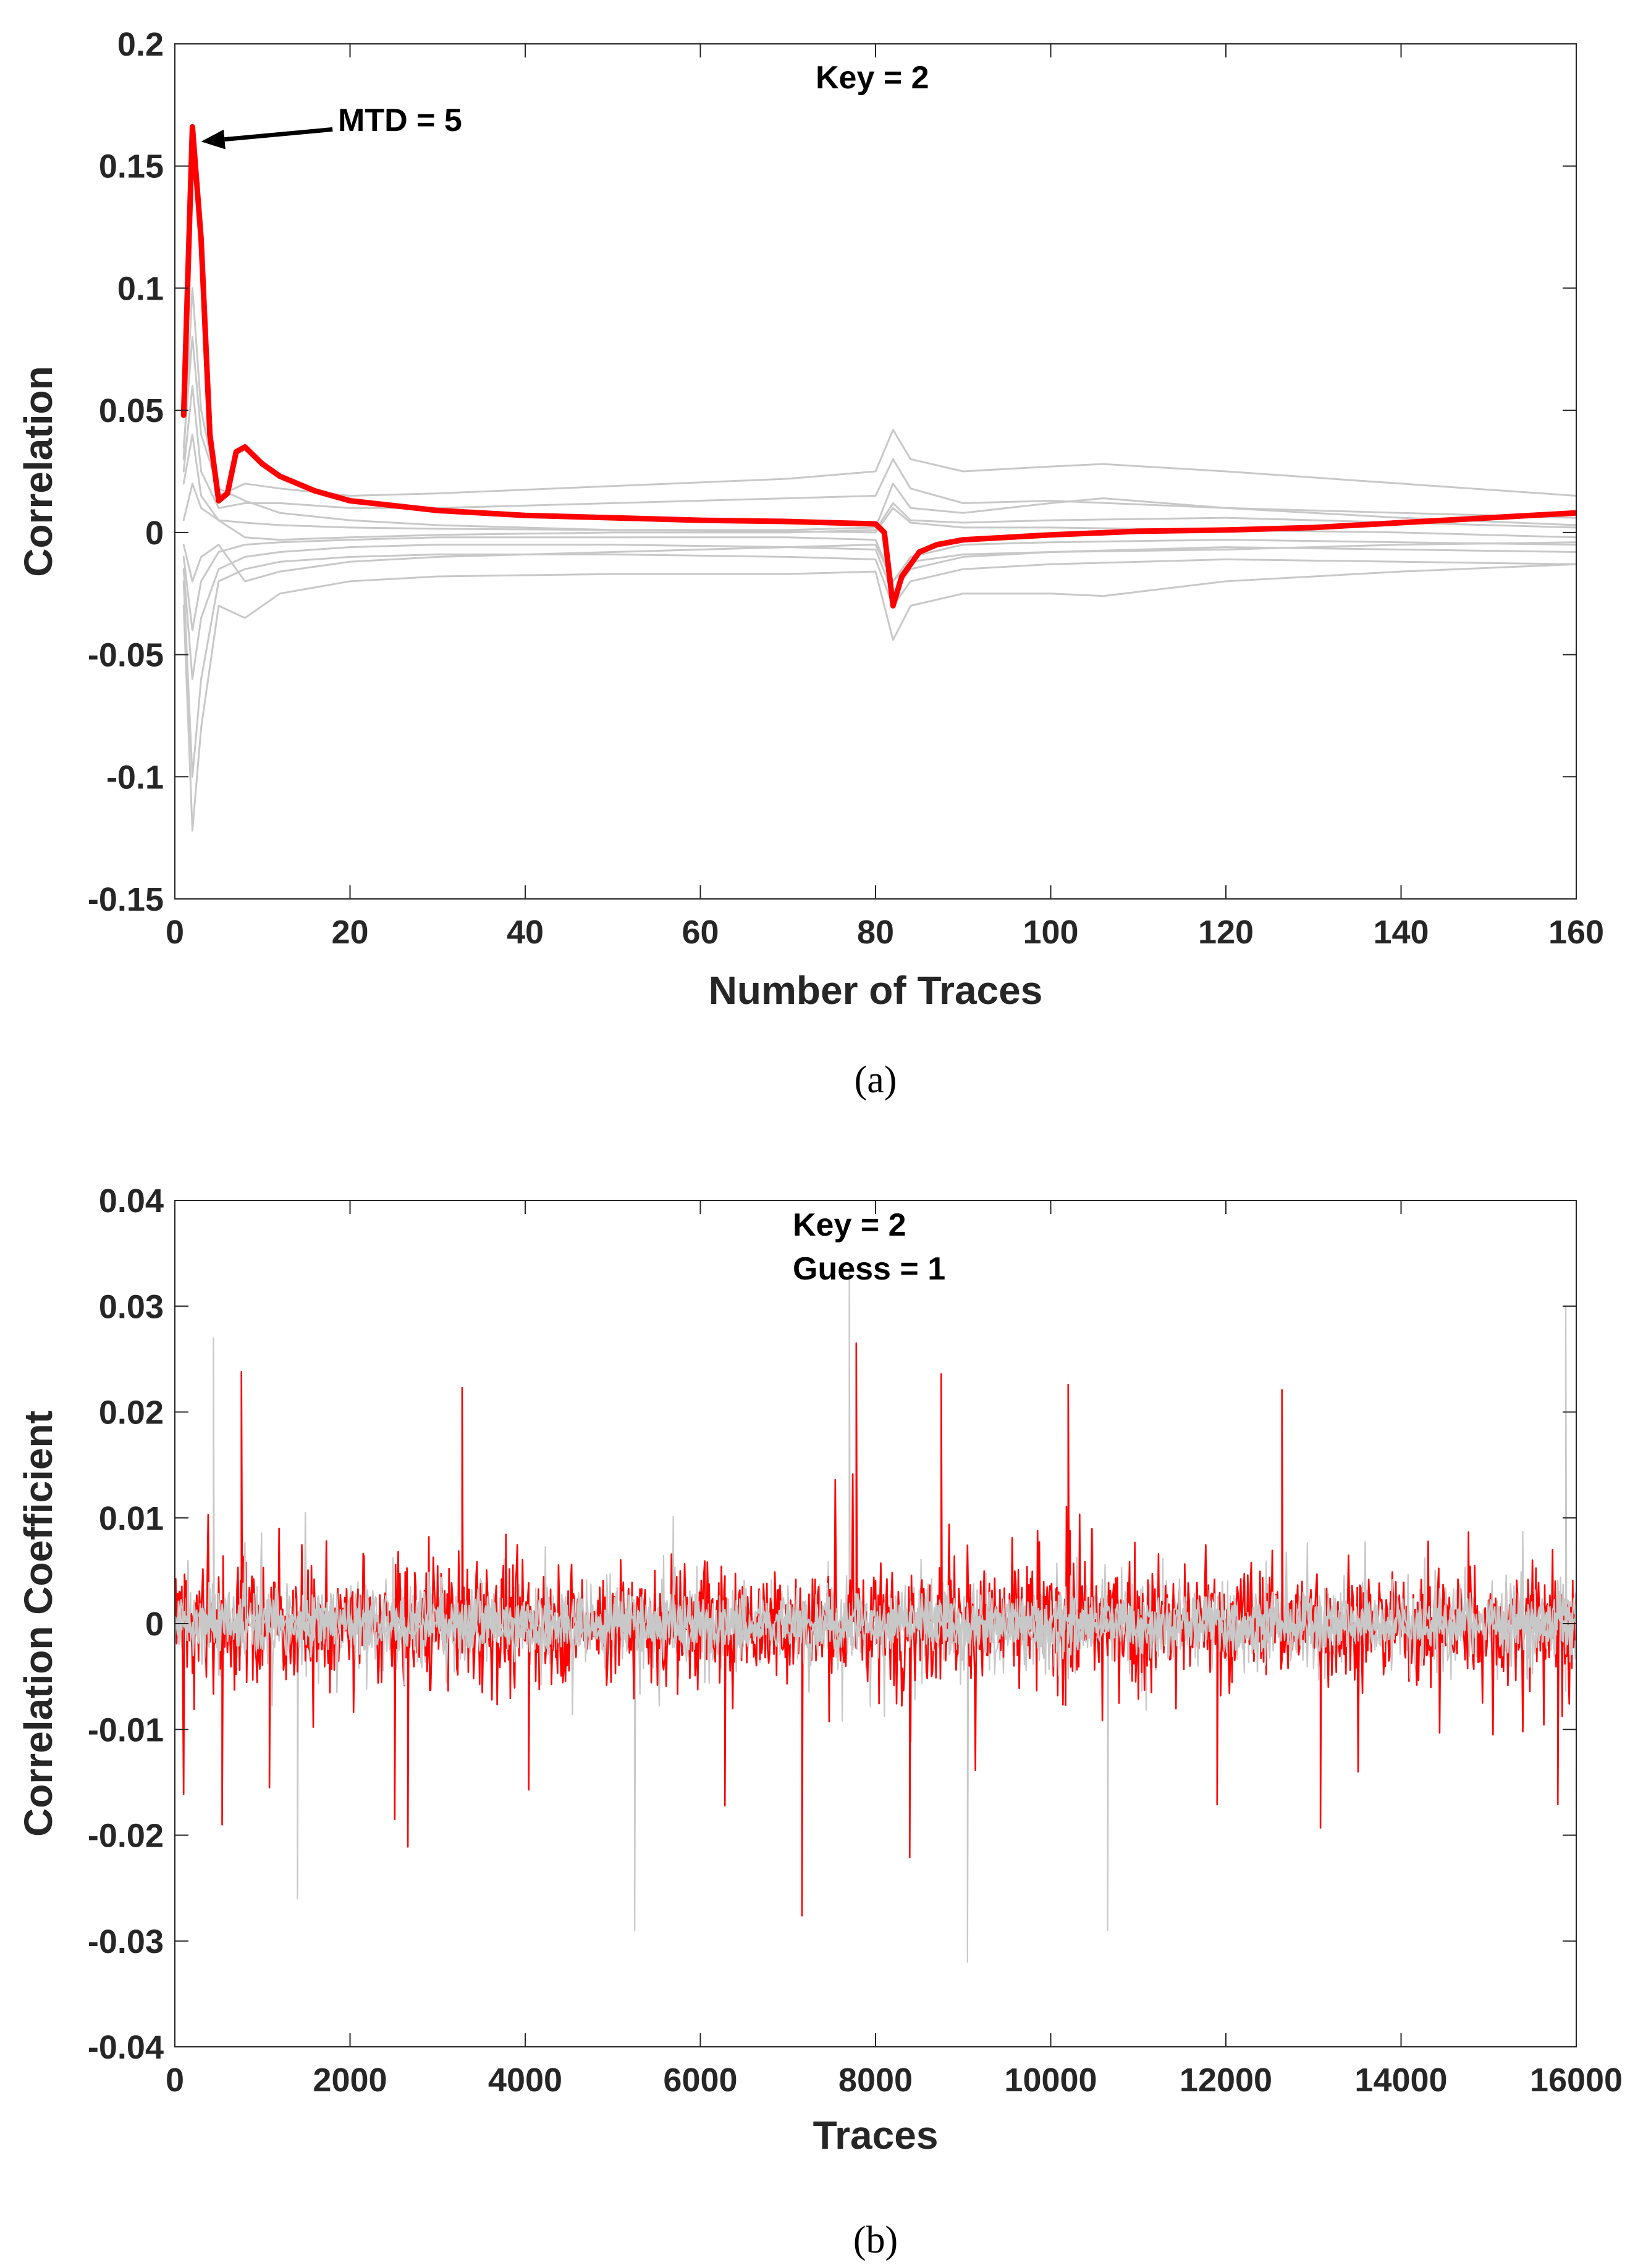 This screenshot has width=1651, height=2268. I want to click on chart-b-xtick-label: 10000, so click(1050, 2080).